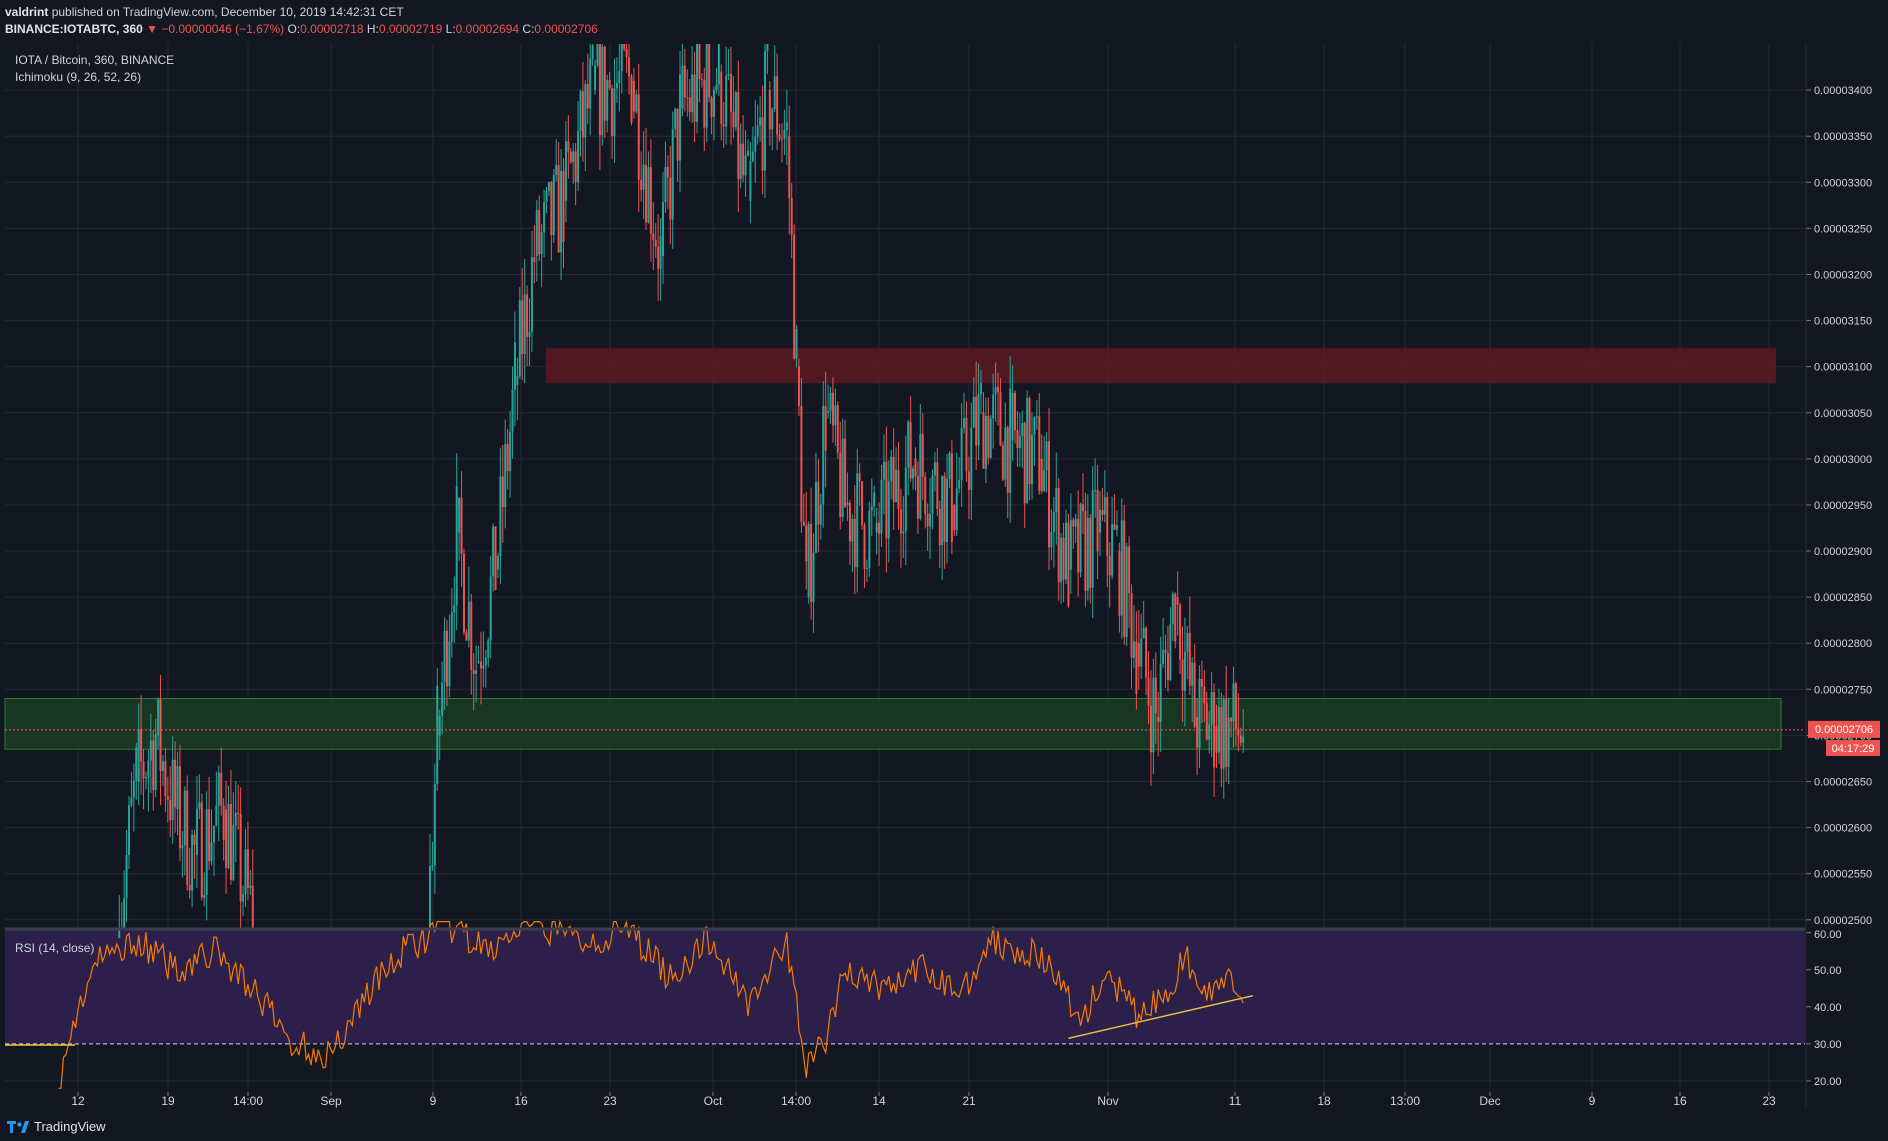  I want to click on rsi-legend: RSI (14, close), so click(54, 948).